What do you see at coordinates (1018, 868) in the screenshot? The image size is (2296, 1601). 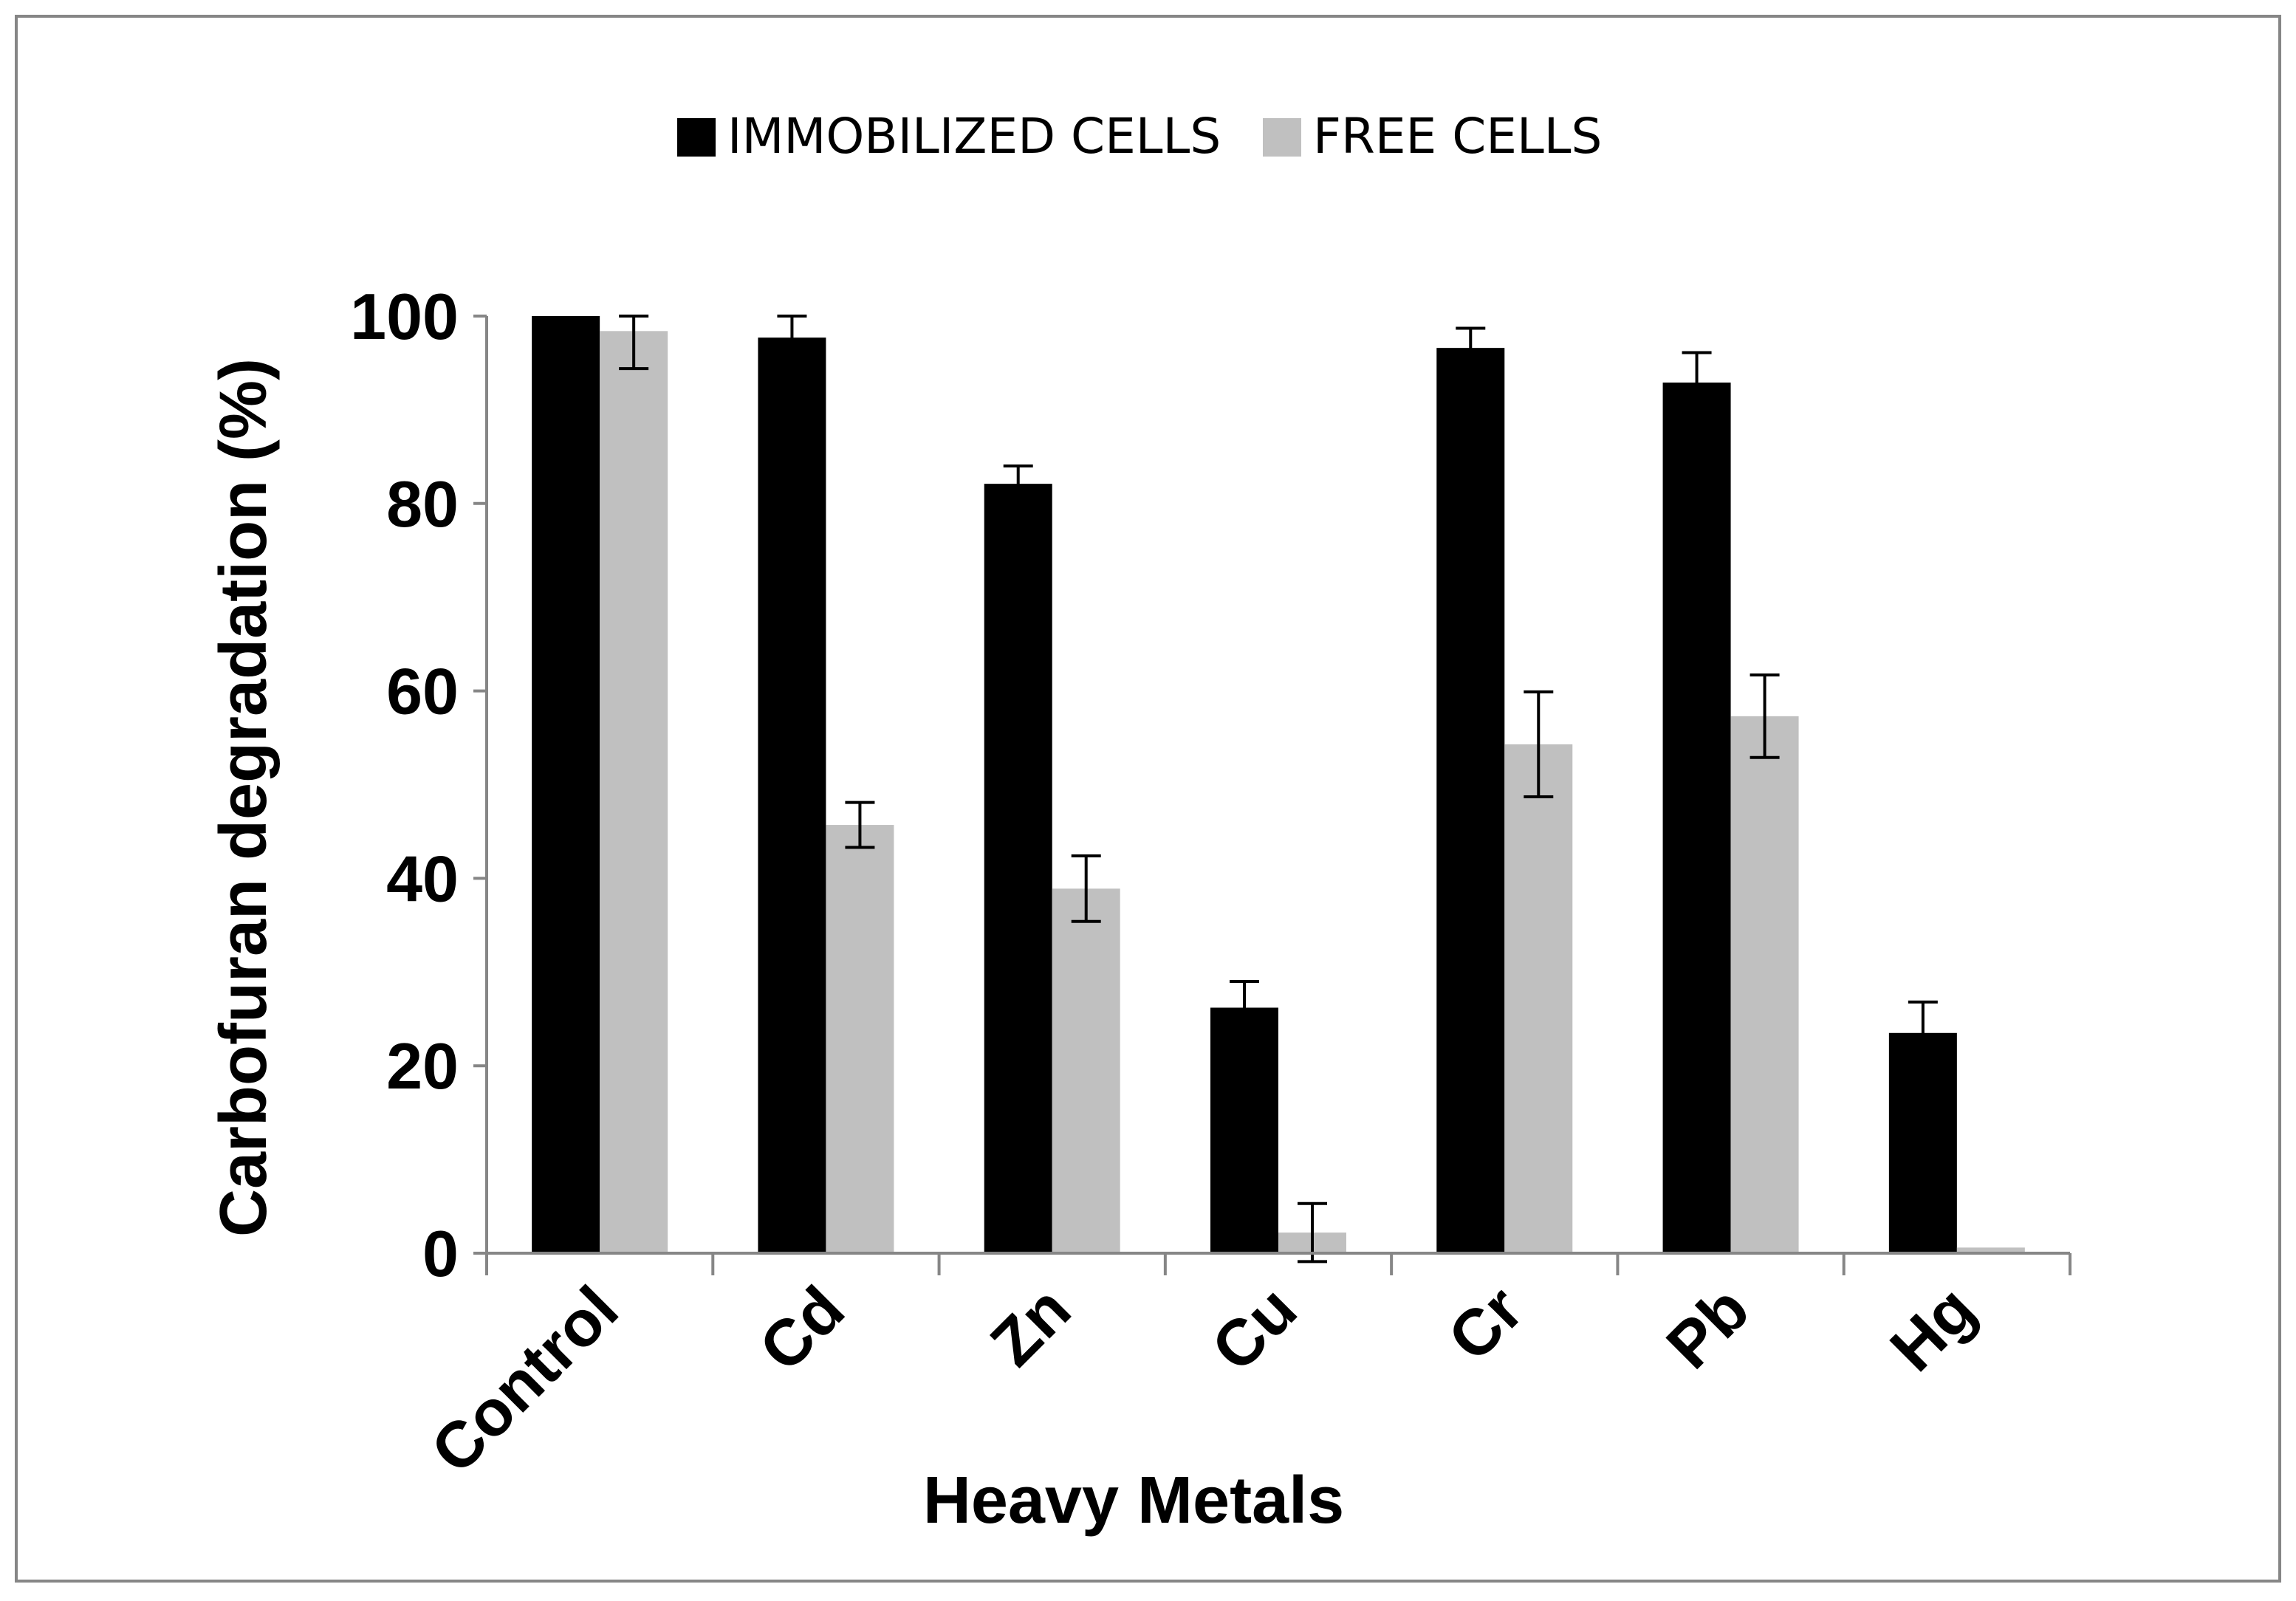 I see `bar-immobilized-zn` at bounding box center [1018, 868].